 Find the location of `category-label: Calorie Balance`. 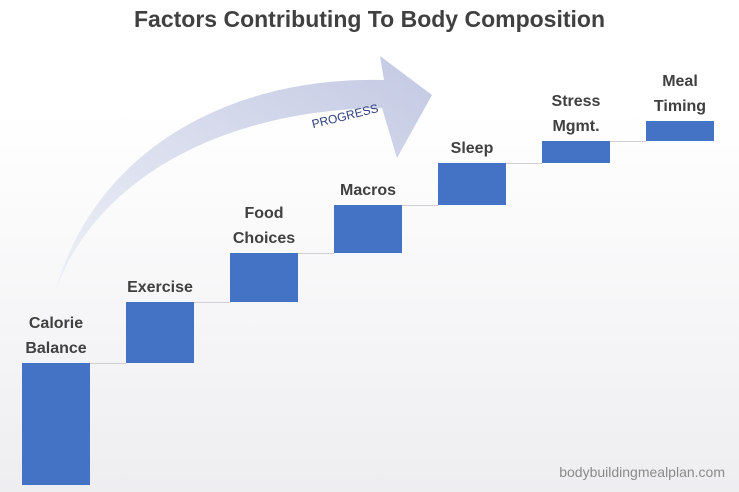

category-label: Calorie Balance is located at coordinates (56, 336).